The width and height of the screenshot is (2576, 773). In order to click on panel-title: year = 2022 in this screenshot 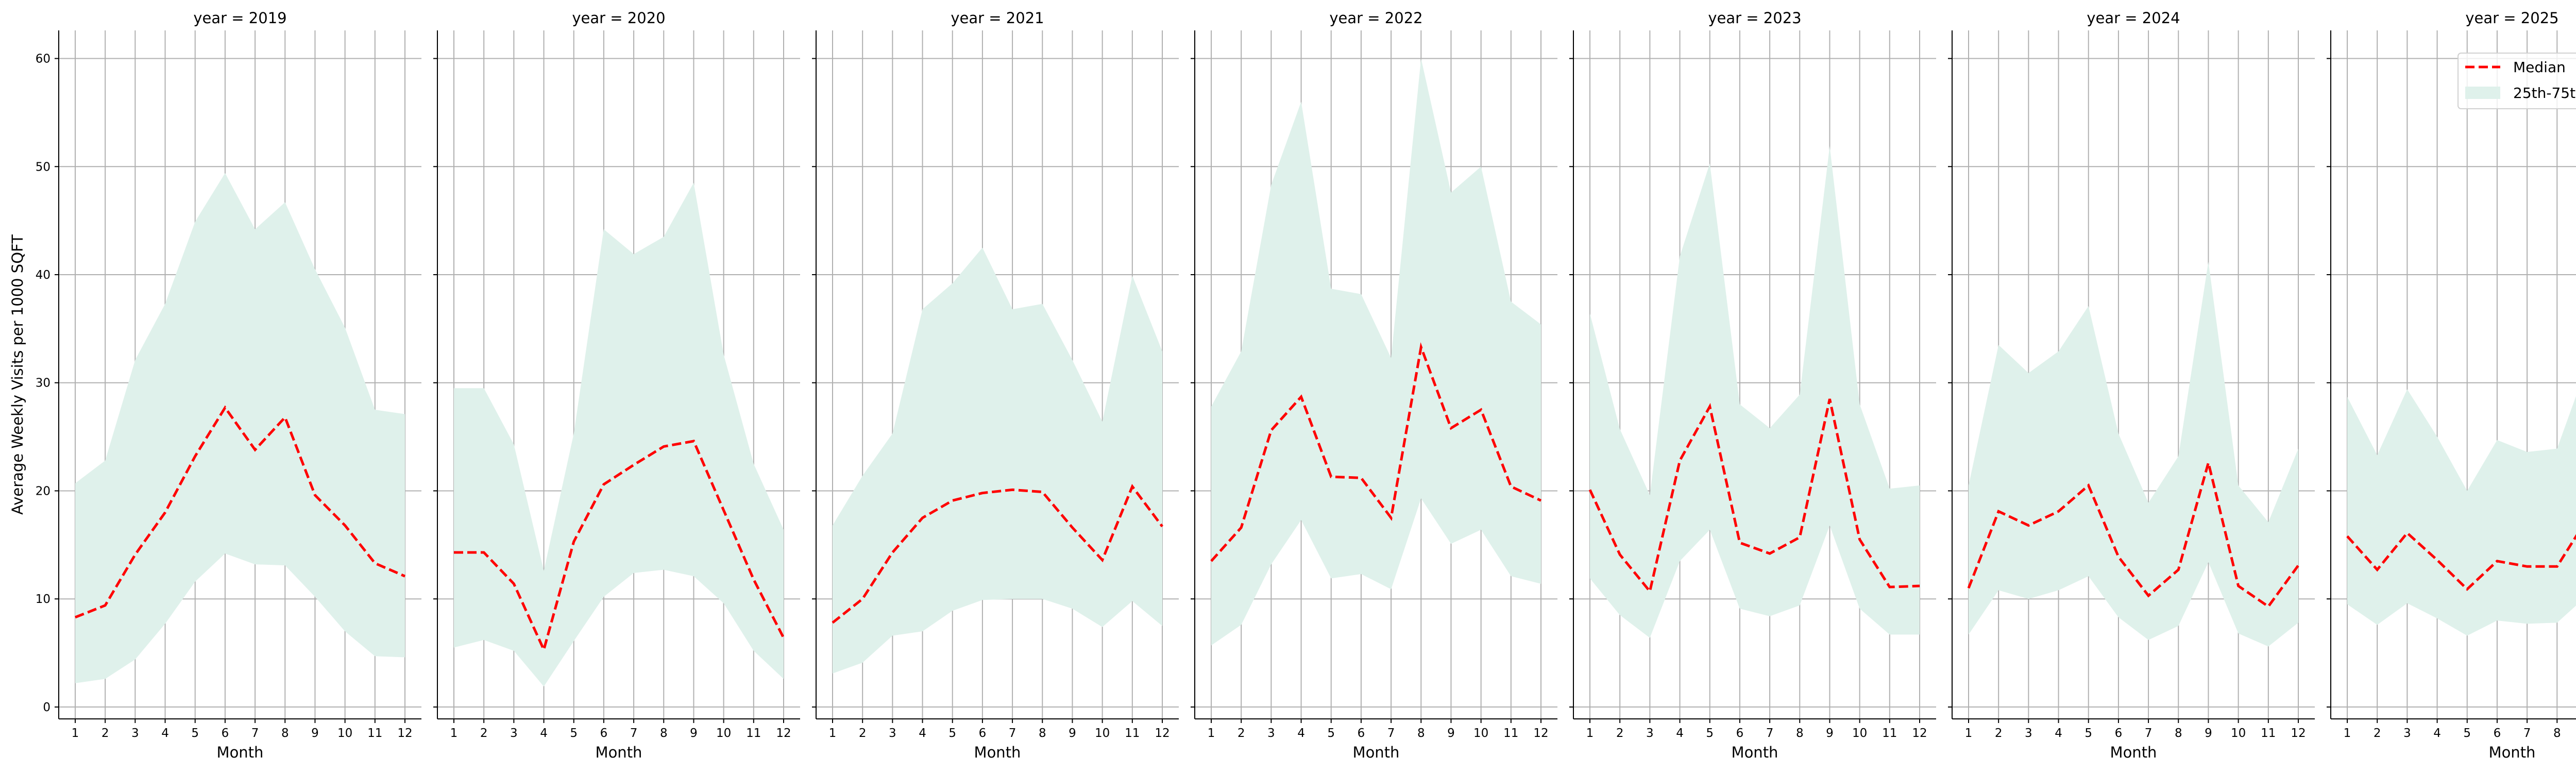, I will do `click(1375, 18)`.